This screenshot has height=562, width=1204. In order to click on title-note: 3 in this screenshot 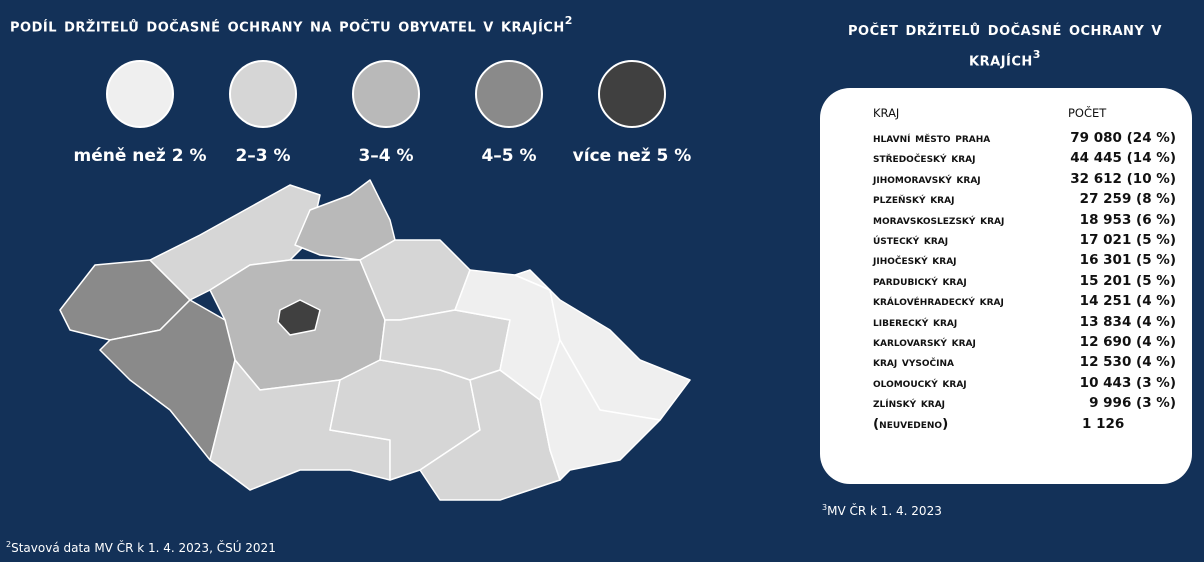, I will do `click(1036, 54)`.